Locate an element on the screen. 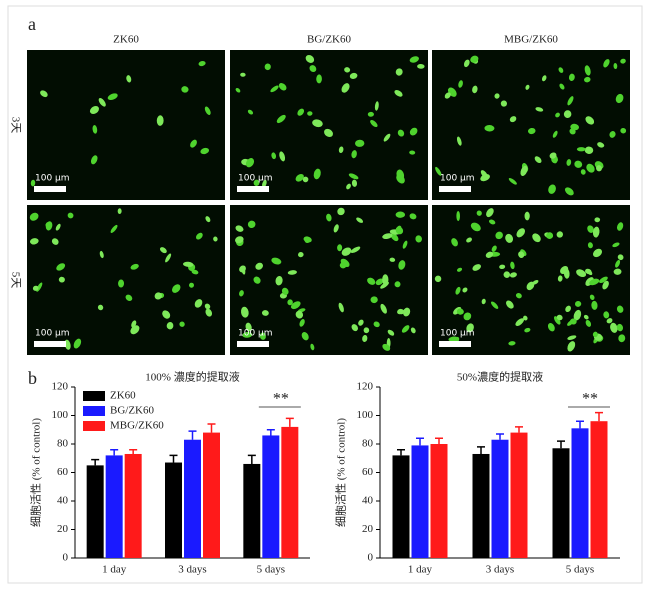 The width and height of the screenshot is (650, 589). micrograph is located at coordinates (329, 125).